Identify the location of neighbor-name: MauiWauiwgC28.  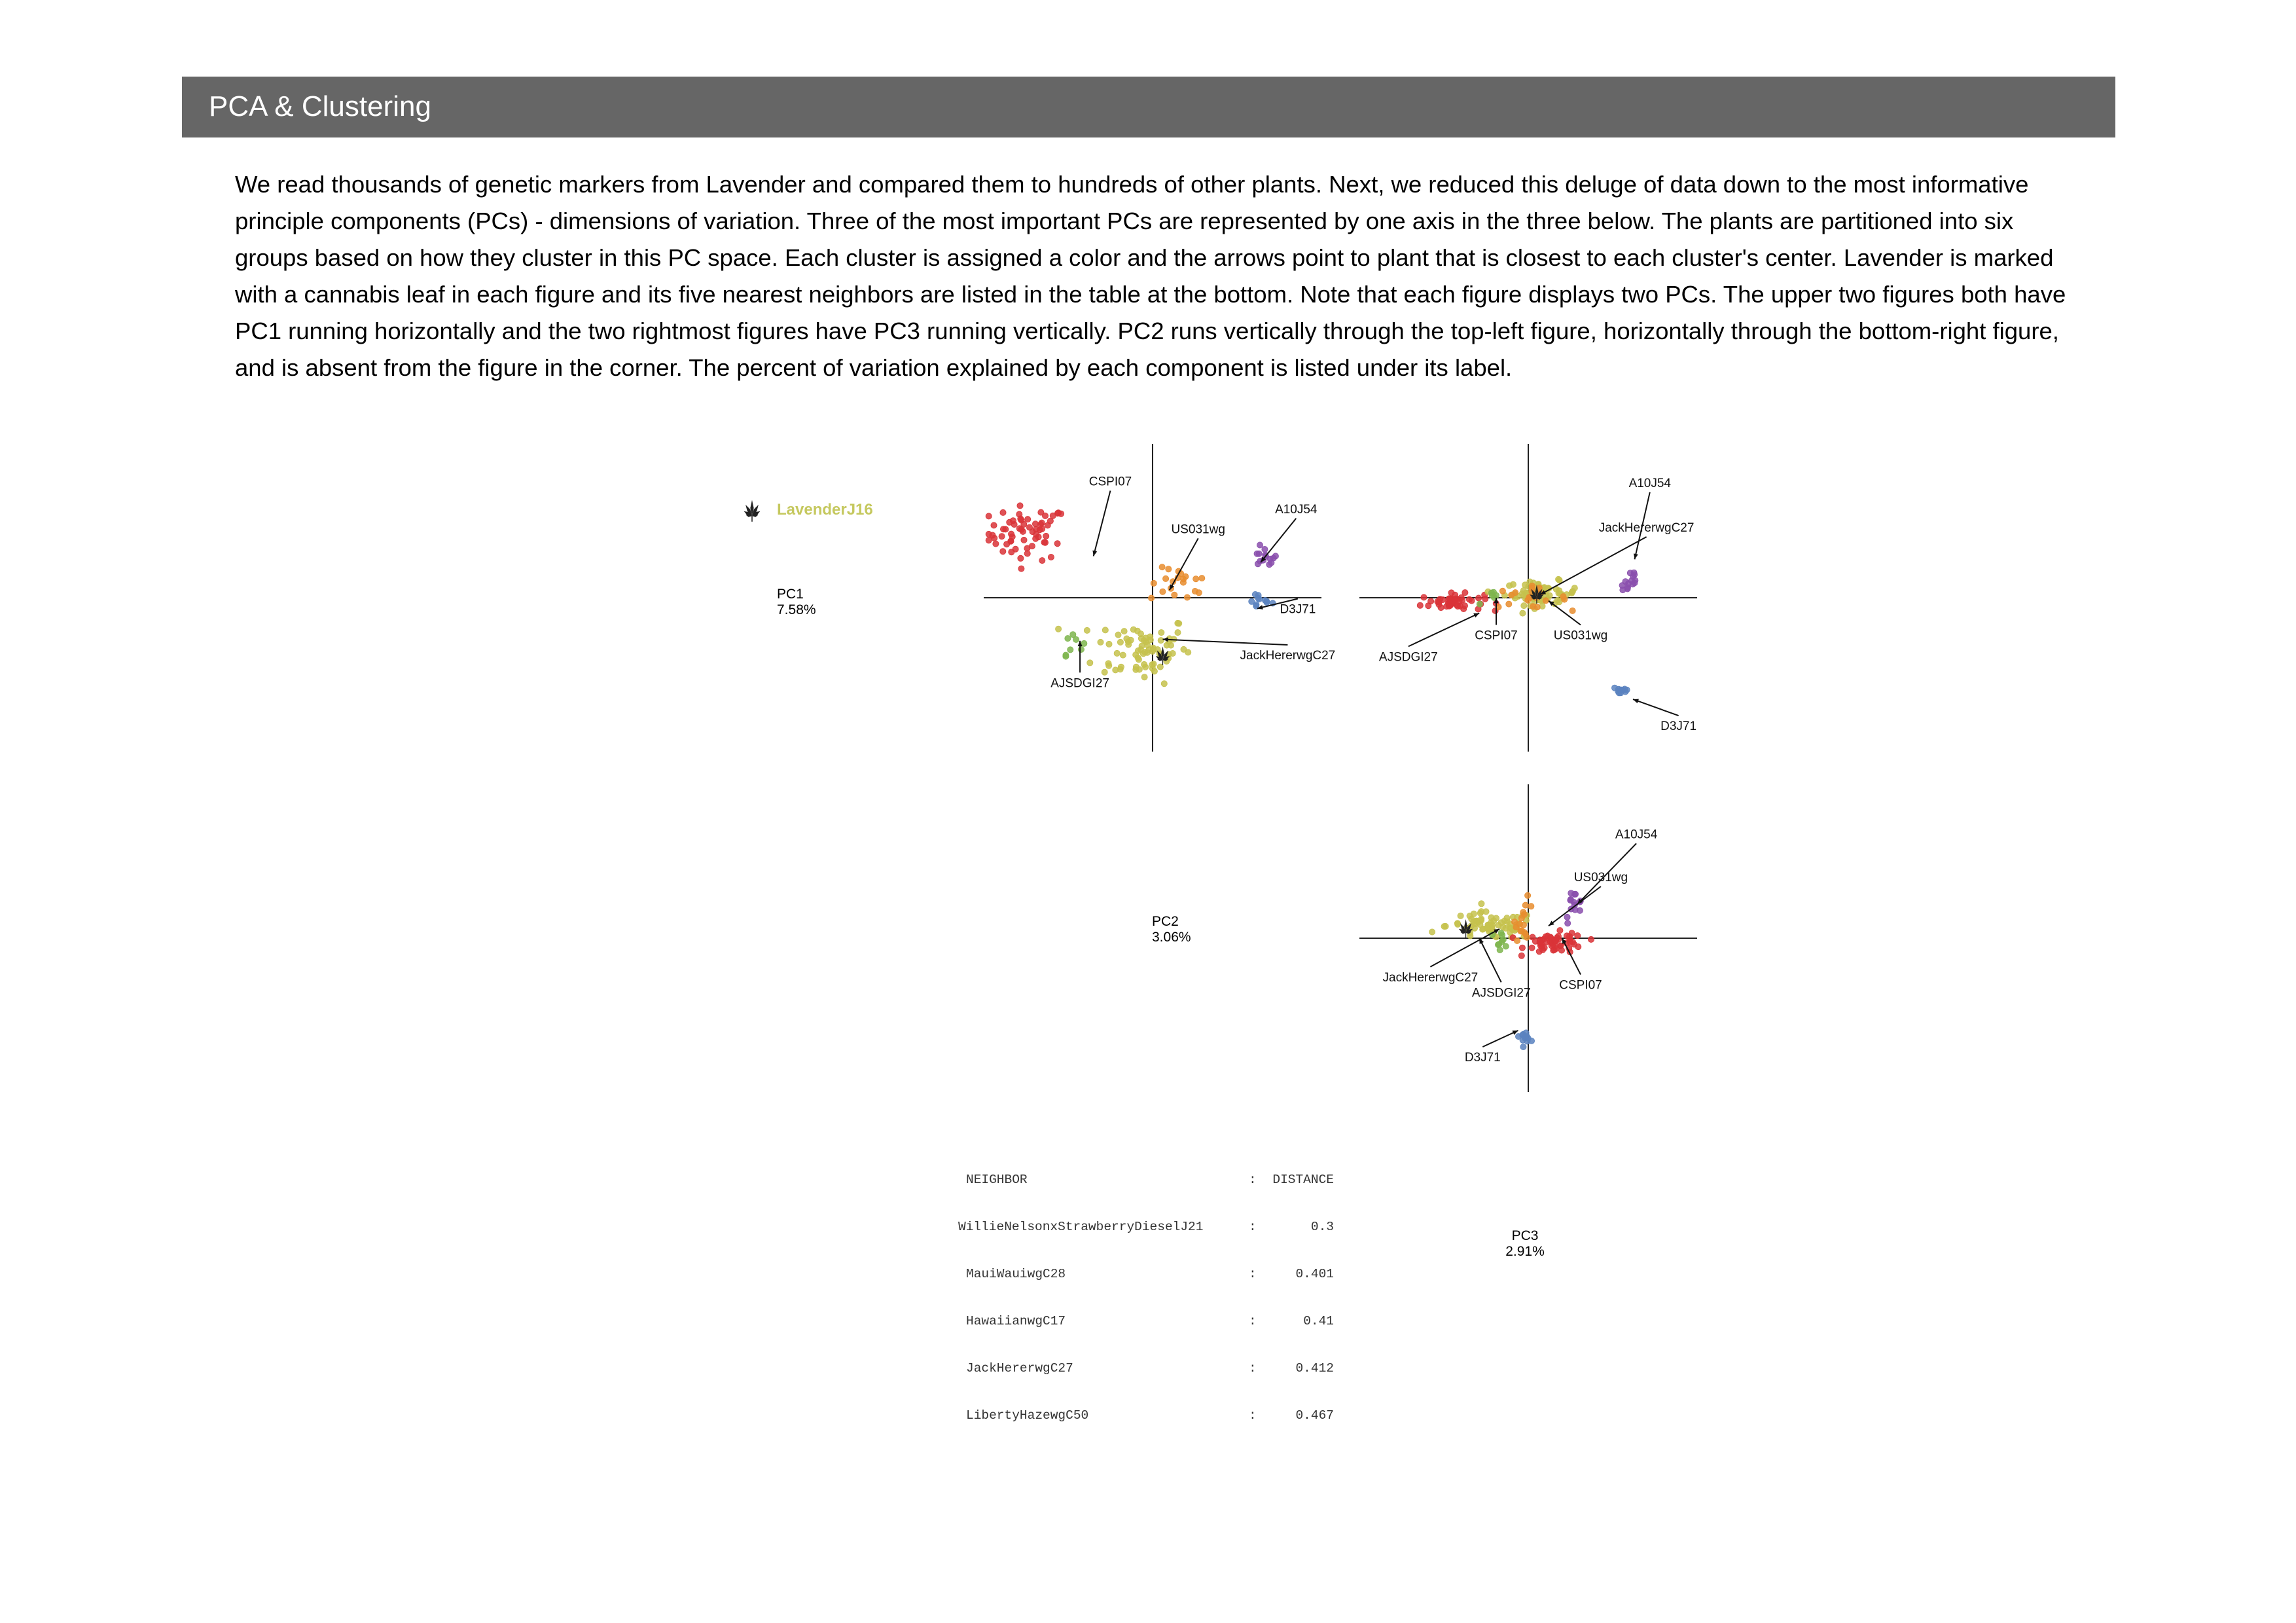
(1016, 1274).